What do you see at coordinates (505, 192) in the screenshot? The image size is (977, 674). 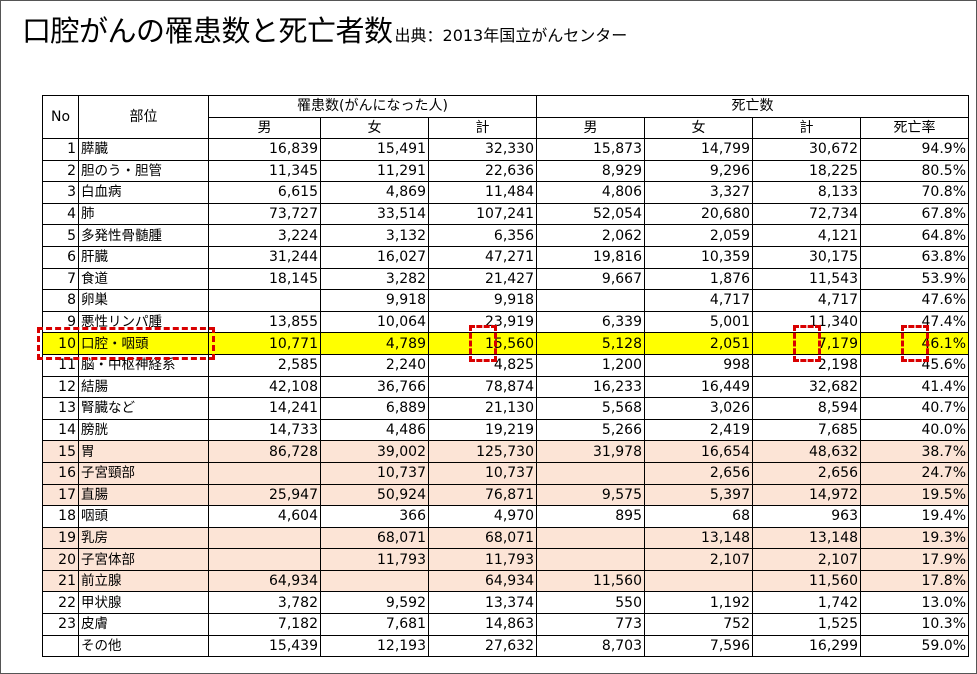 I see `table-row: 3 白血病 6,615 4,869 11,484 4,806 3,327 8,133 70.8%` at bounding box center [505, 192].